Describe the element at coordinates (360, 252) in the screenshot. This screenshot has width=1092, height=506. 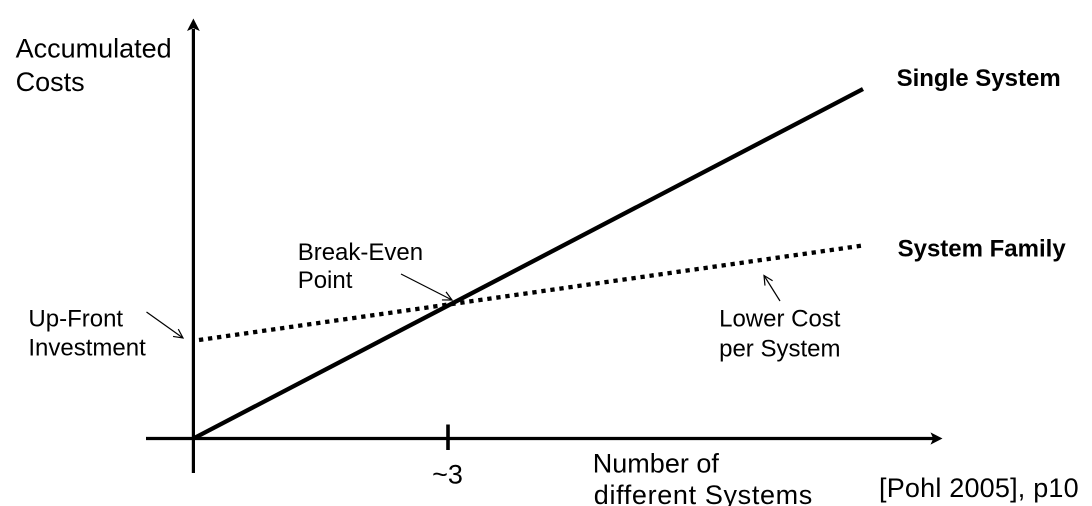
I see `svg-text: Break-Even` at that location.